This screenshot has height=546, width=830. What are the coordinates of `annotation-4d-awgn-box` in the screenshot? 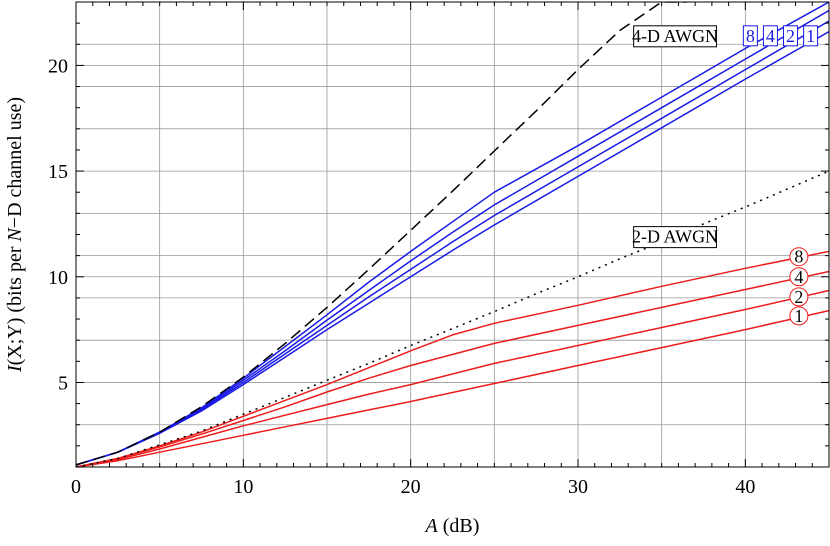 It's located at (675, 36).